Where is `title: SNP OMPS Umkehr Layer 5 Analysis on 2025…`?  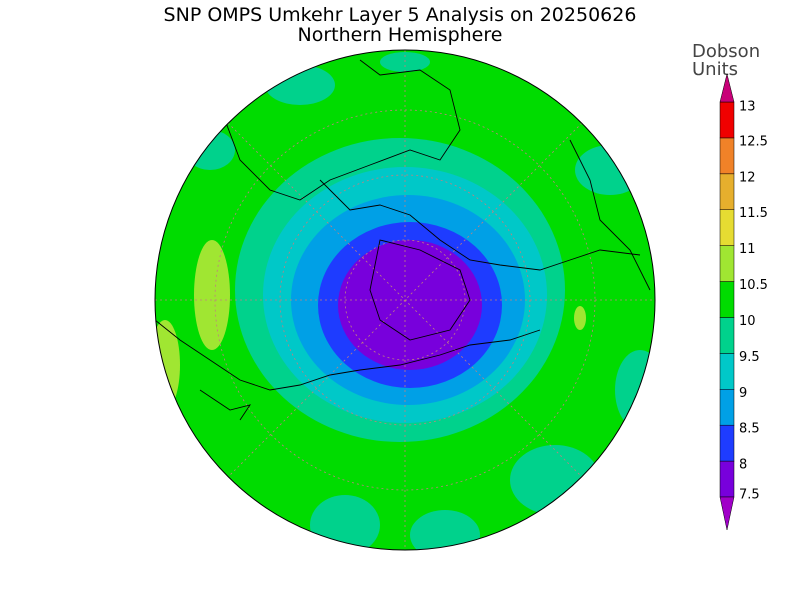 title: SNP OMPS Umkehr Layer 5 Analysis on 2025… is located at coordinates (400, 15).